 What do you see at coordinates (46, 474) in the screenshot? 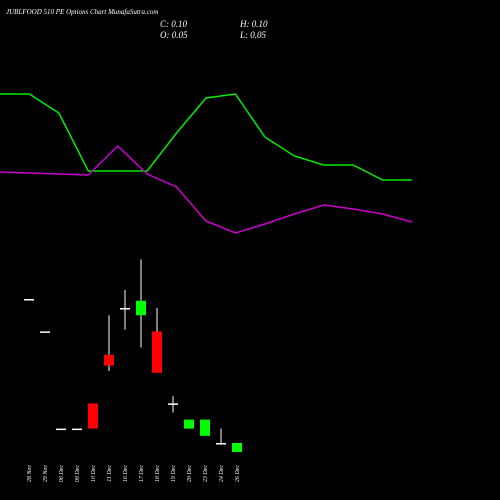
I see `x-tick-label: 29 Nov` at bounding box center [46, 474].